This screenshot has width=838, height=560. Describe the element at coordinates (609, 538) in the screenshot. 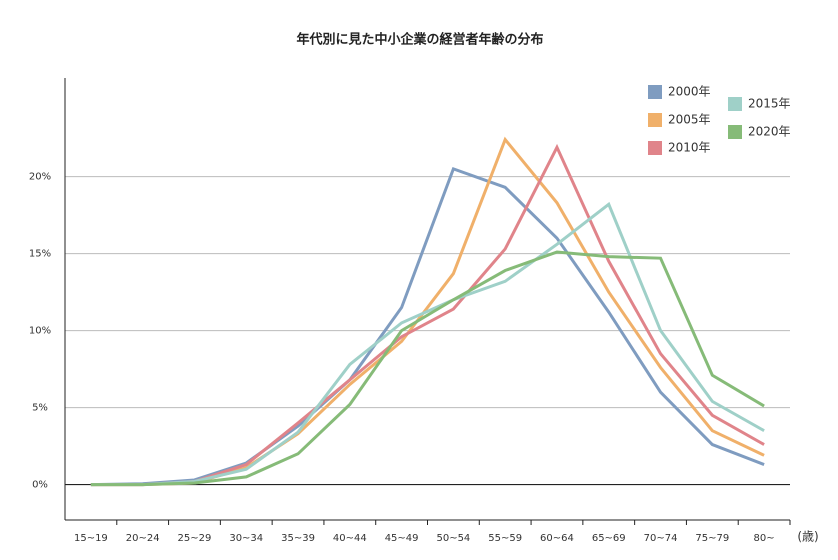

I see `x-tick-label: 65~69` at that location.